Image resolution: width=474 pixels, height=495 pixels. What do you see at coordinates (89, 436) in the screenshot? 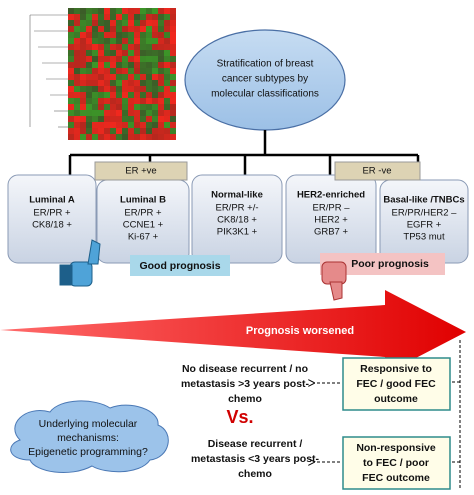
I see `cloud` at bounding box center [89, 436].